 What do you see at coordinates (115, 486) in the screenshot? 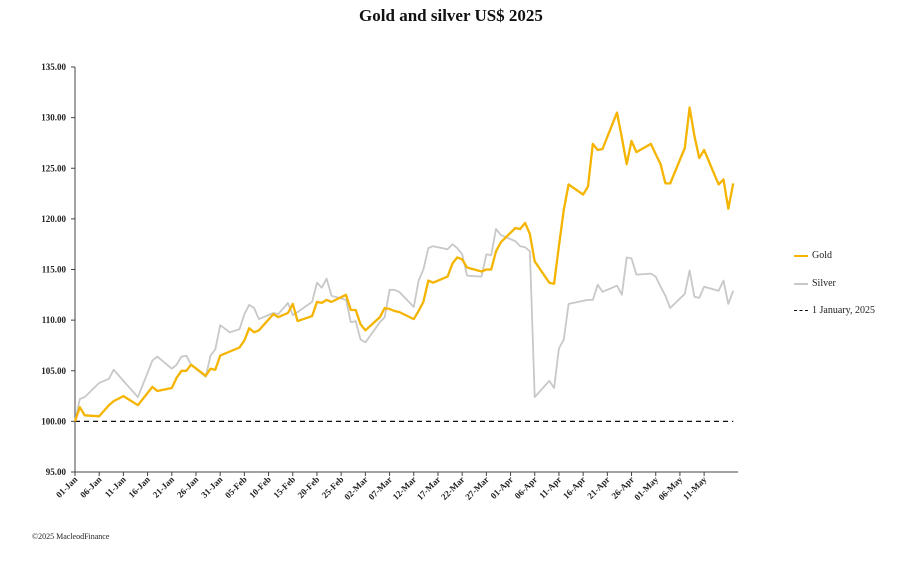
I see `x-tick-label: 11-Jan` at bounding box center [115, 486].